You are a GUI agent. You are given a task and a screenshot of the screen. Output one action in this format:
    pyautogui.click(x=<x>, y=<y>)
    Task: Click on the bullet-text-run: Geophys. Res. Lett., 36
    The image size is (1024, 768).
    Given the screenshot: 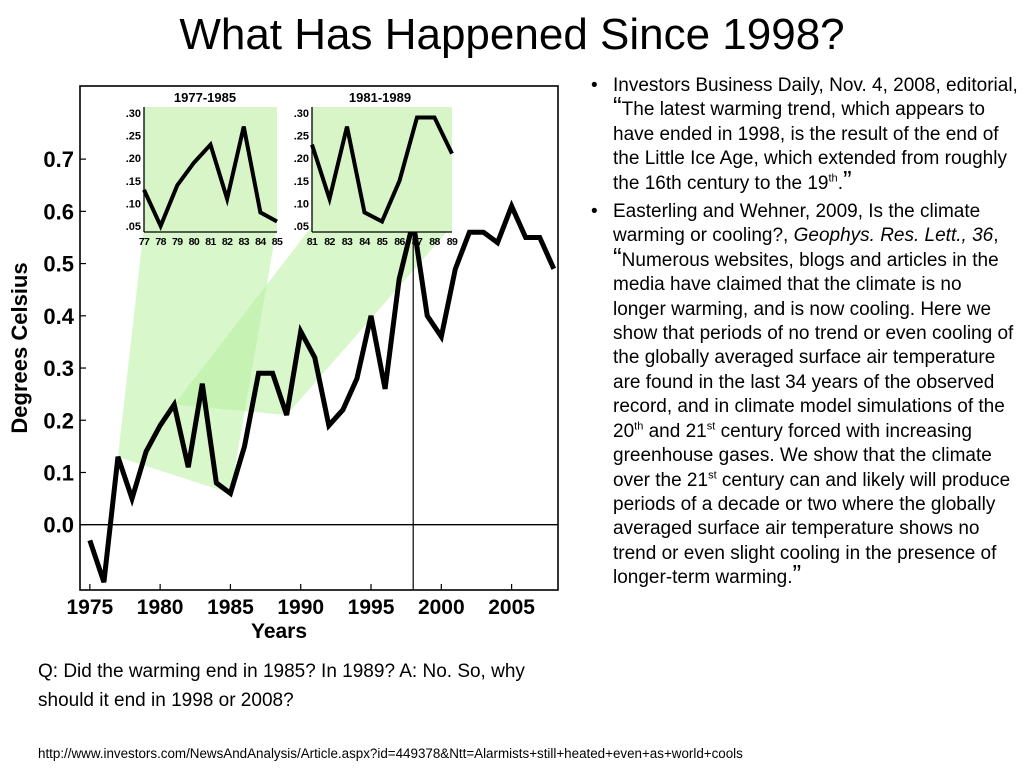 What is the action you would take?
    pyautogui.click(x=893, y=236)
    